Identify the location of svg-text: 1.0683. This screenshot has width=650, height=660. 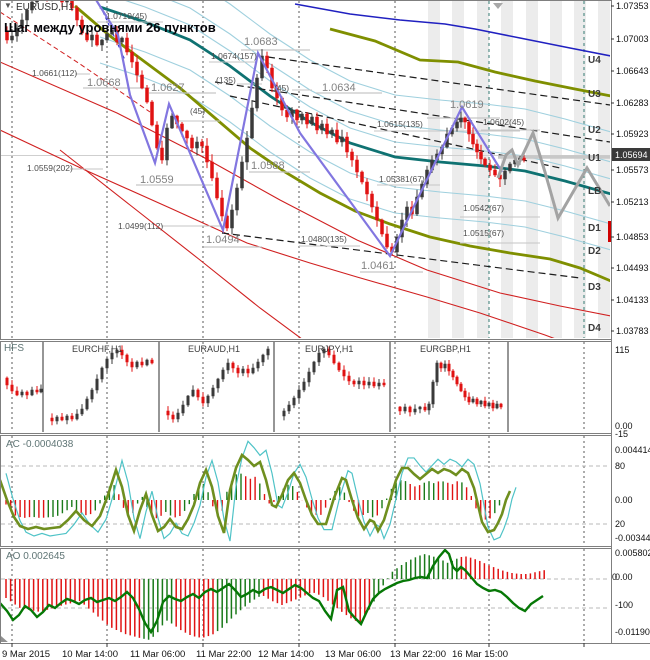
(261, 42).